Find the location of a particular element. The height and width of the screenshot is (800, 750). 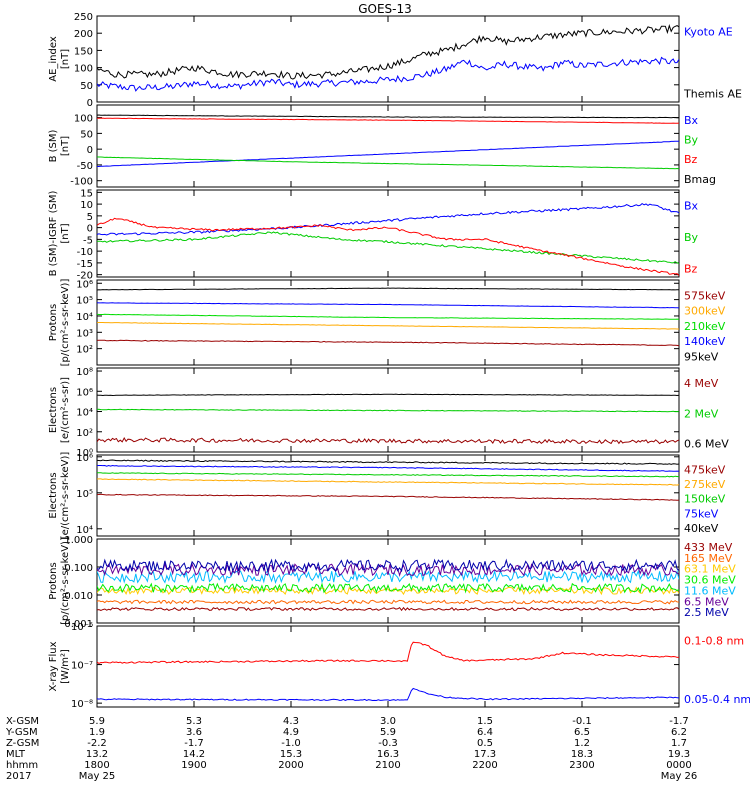

panel-bsm: -100 -50 0 50 100 B (SM) [nT] Bx By Bz Bmag is located at coordinates (382, 146).